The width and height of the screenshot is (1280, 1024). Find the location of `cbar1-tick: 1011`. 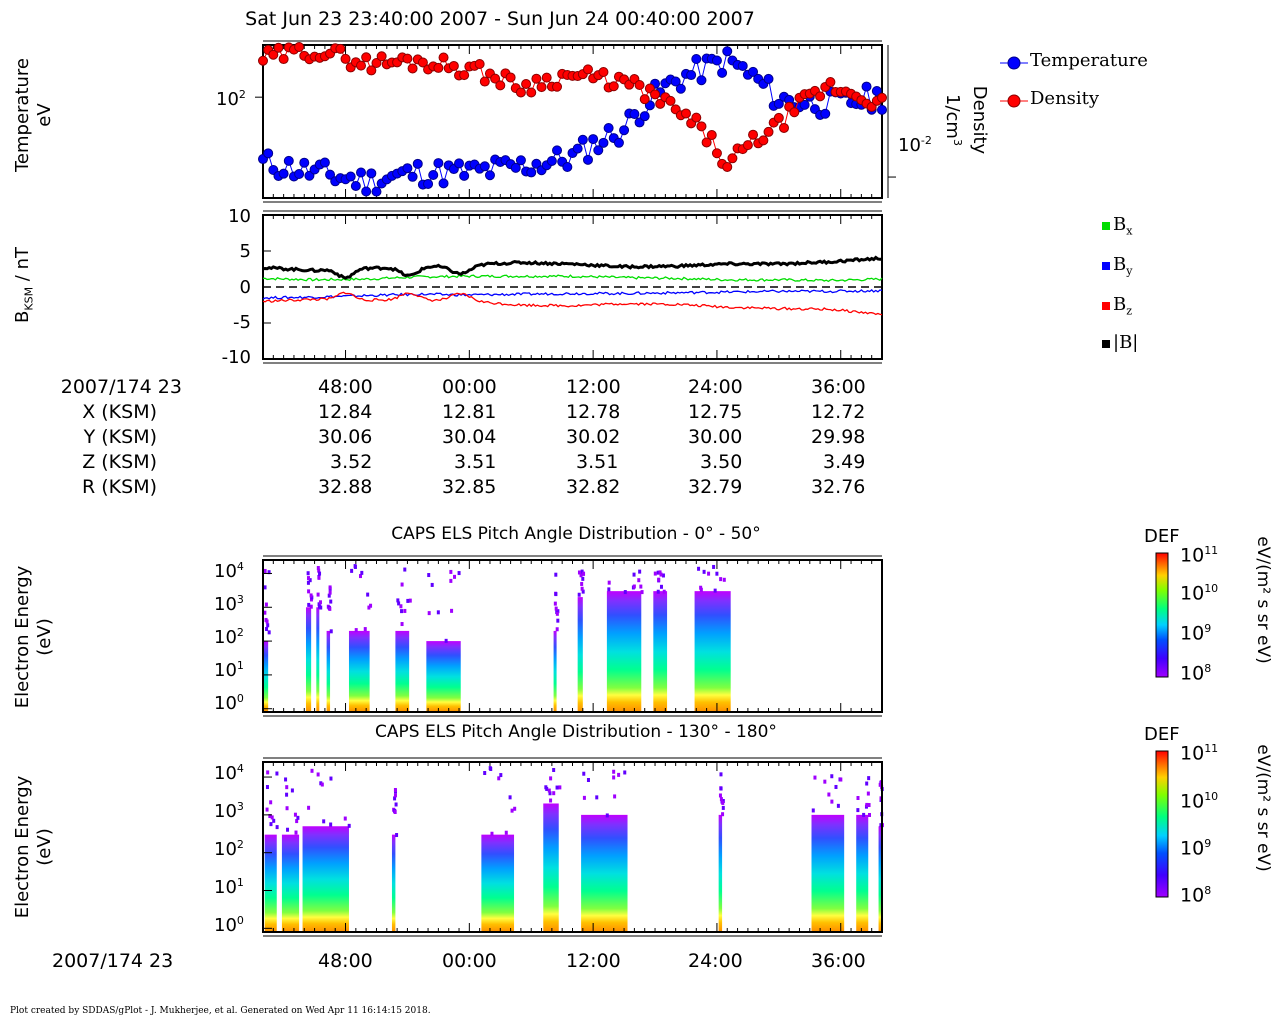

cbar1-tick: 1011 is located at coordinates (1199, 555).